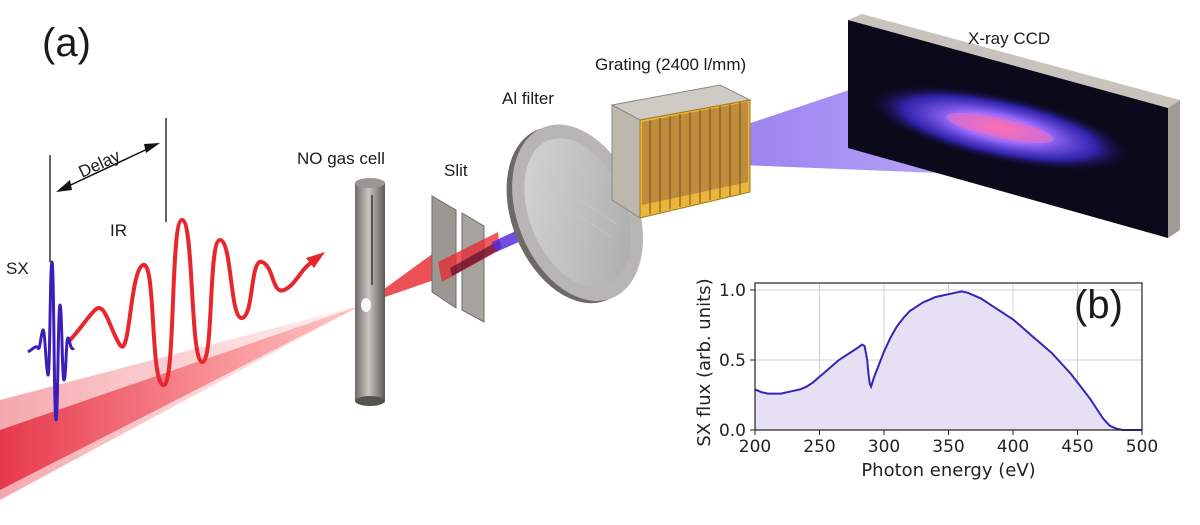 Image resolution: width=1200 pixels, height=525 pixels. Describe the element at coordinates (528, 98) in the screenshot. I see `al-filter-label: Al filter` at that location.